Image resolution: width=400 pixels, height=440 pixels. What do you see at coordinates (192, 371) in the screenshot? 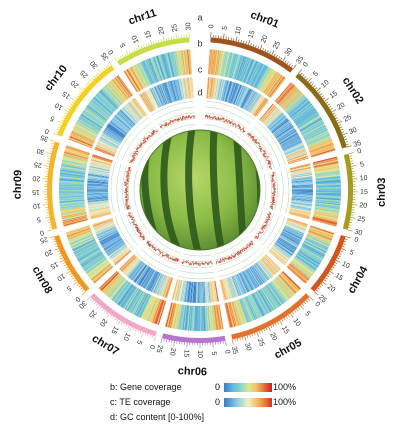
I see `chr06-label: chr06` at bounding box center [192, 371].